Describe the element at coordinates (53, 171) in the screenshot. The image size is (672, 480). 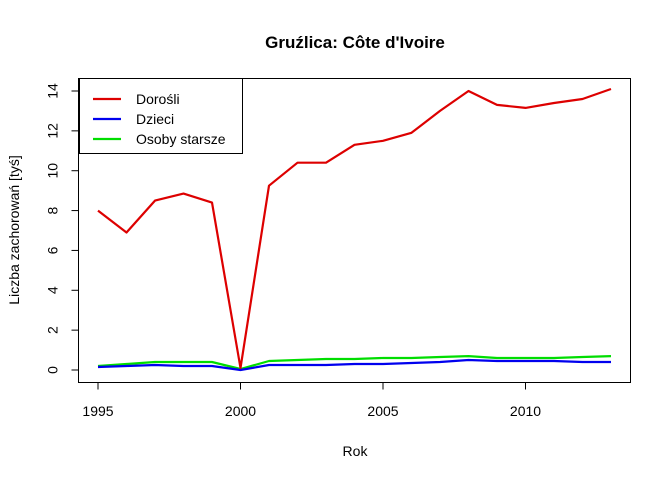
I see `y-tick-label: 10` at that location.